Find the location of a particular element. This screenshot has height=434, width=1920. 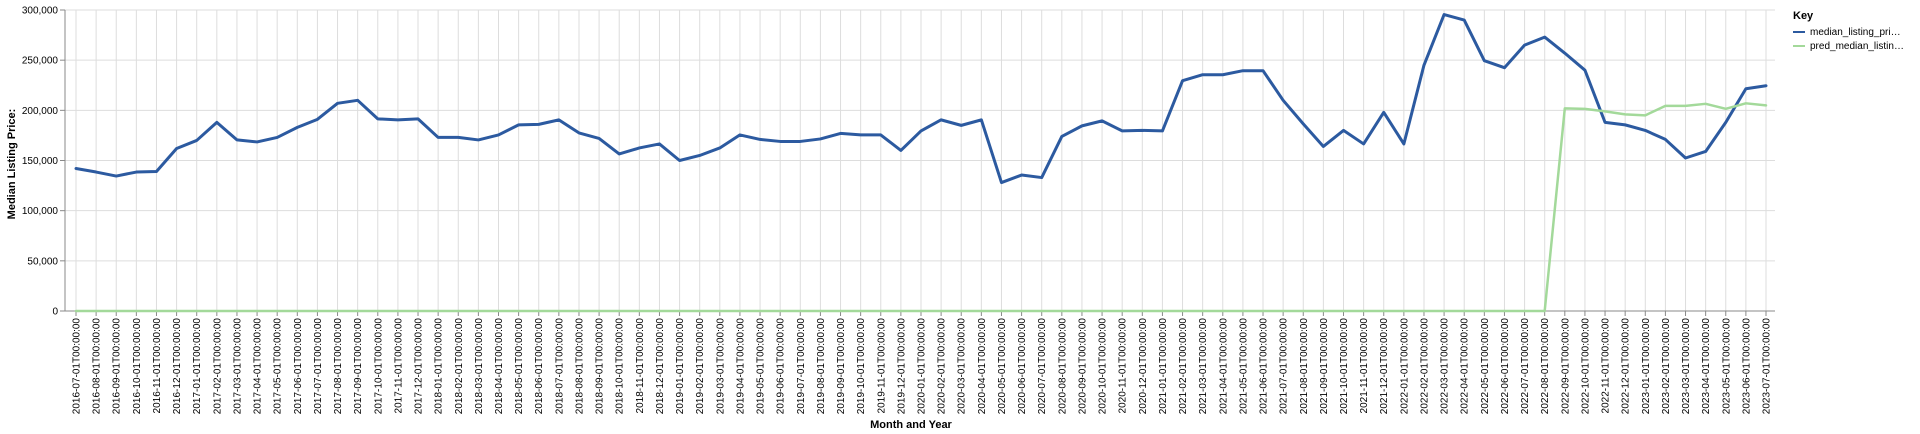

y-tick-label: 250,000 is located at coordinates (40, 61).